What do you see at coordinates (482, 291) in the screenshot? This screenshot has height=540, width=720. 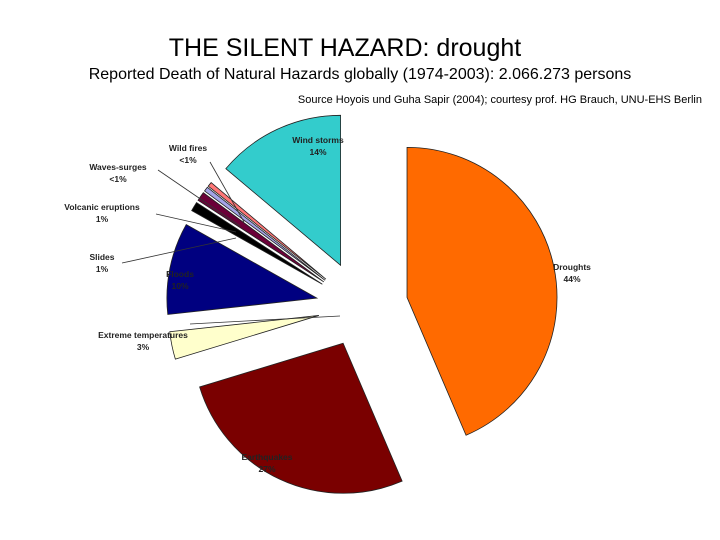 I see `pie-slice-droughts` at bounding box center [482, 291].